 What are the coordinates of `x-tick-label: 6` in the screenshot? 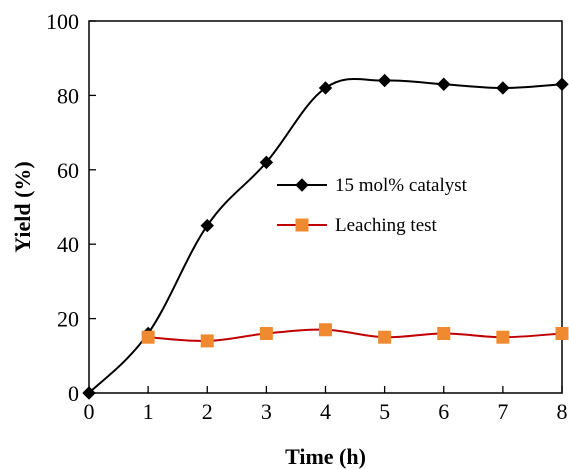 It's located at (443, 411).